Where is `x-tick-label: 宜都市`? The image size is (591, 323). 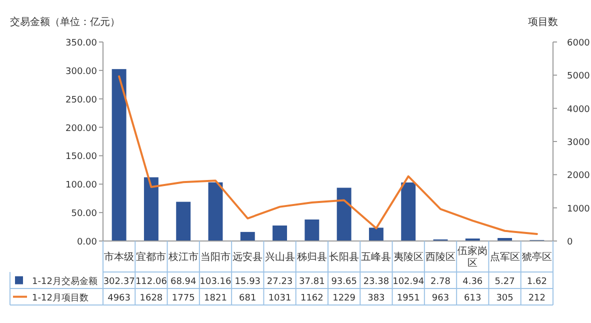 x-tick-label: 宜都市 is located at coordinates (151, 257).